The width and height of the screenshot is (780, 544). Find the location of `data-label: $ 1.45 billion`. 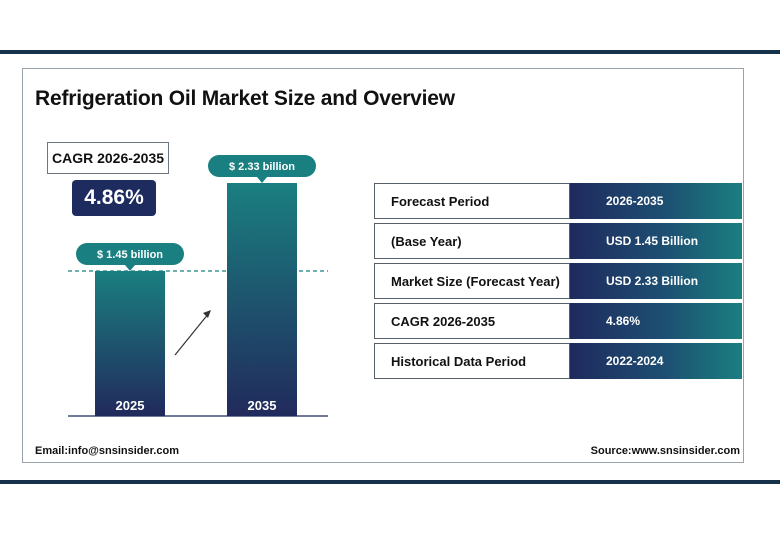

data-label: $ 1.45 billion is located at coordinates (130, 255).